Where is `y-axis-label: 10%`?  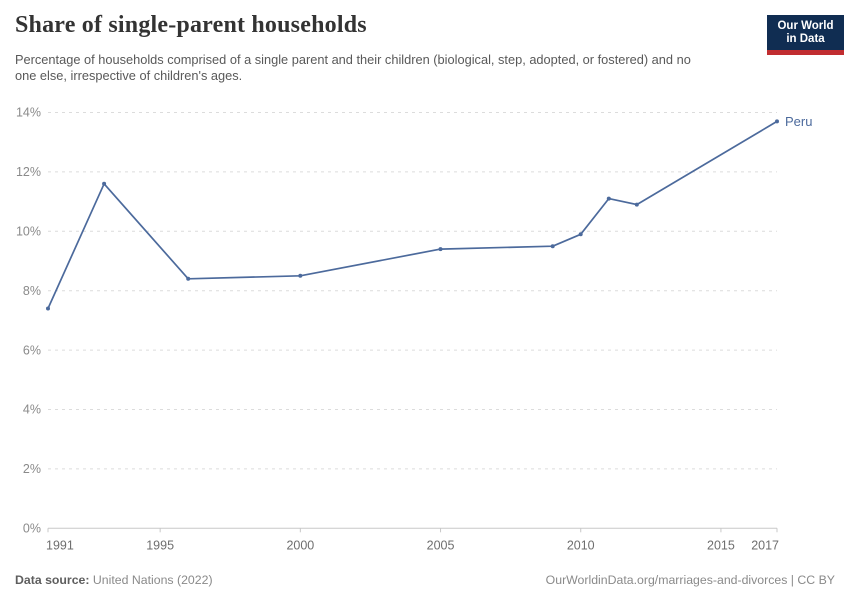
y-axis-label: 10% is located at coordinates (28, 232).